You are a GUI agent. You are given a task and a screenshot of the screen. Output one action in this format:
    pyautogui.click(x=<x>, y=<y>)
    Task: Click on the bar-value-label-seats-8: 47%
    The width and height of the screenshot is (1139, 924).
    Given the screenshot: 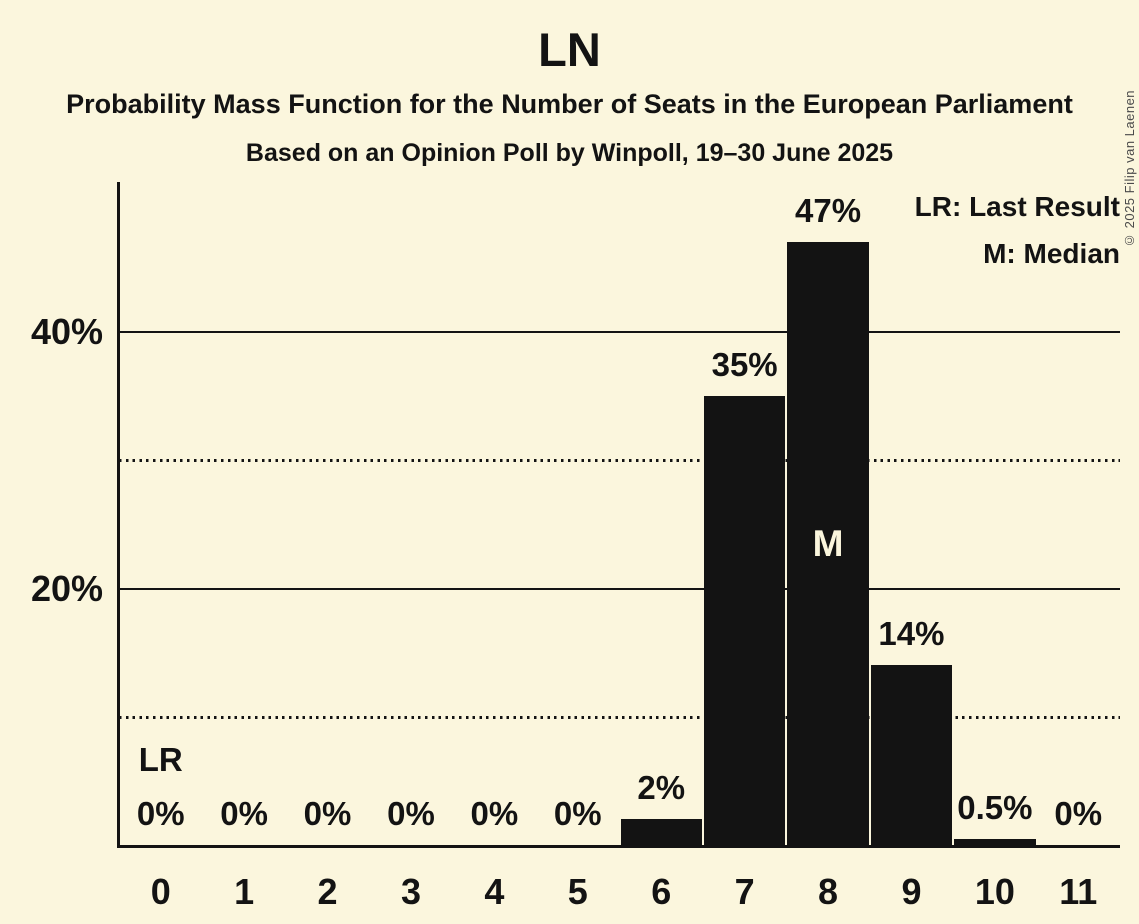 What is the action you would take?
    pyautogui.click(x=828, y=211)
    